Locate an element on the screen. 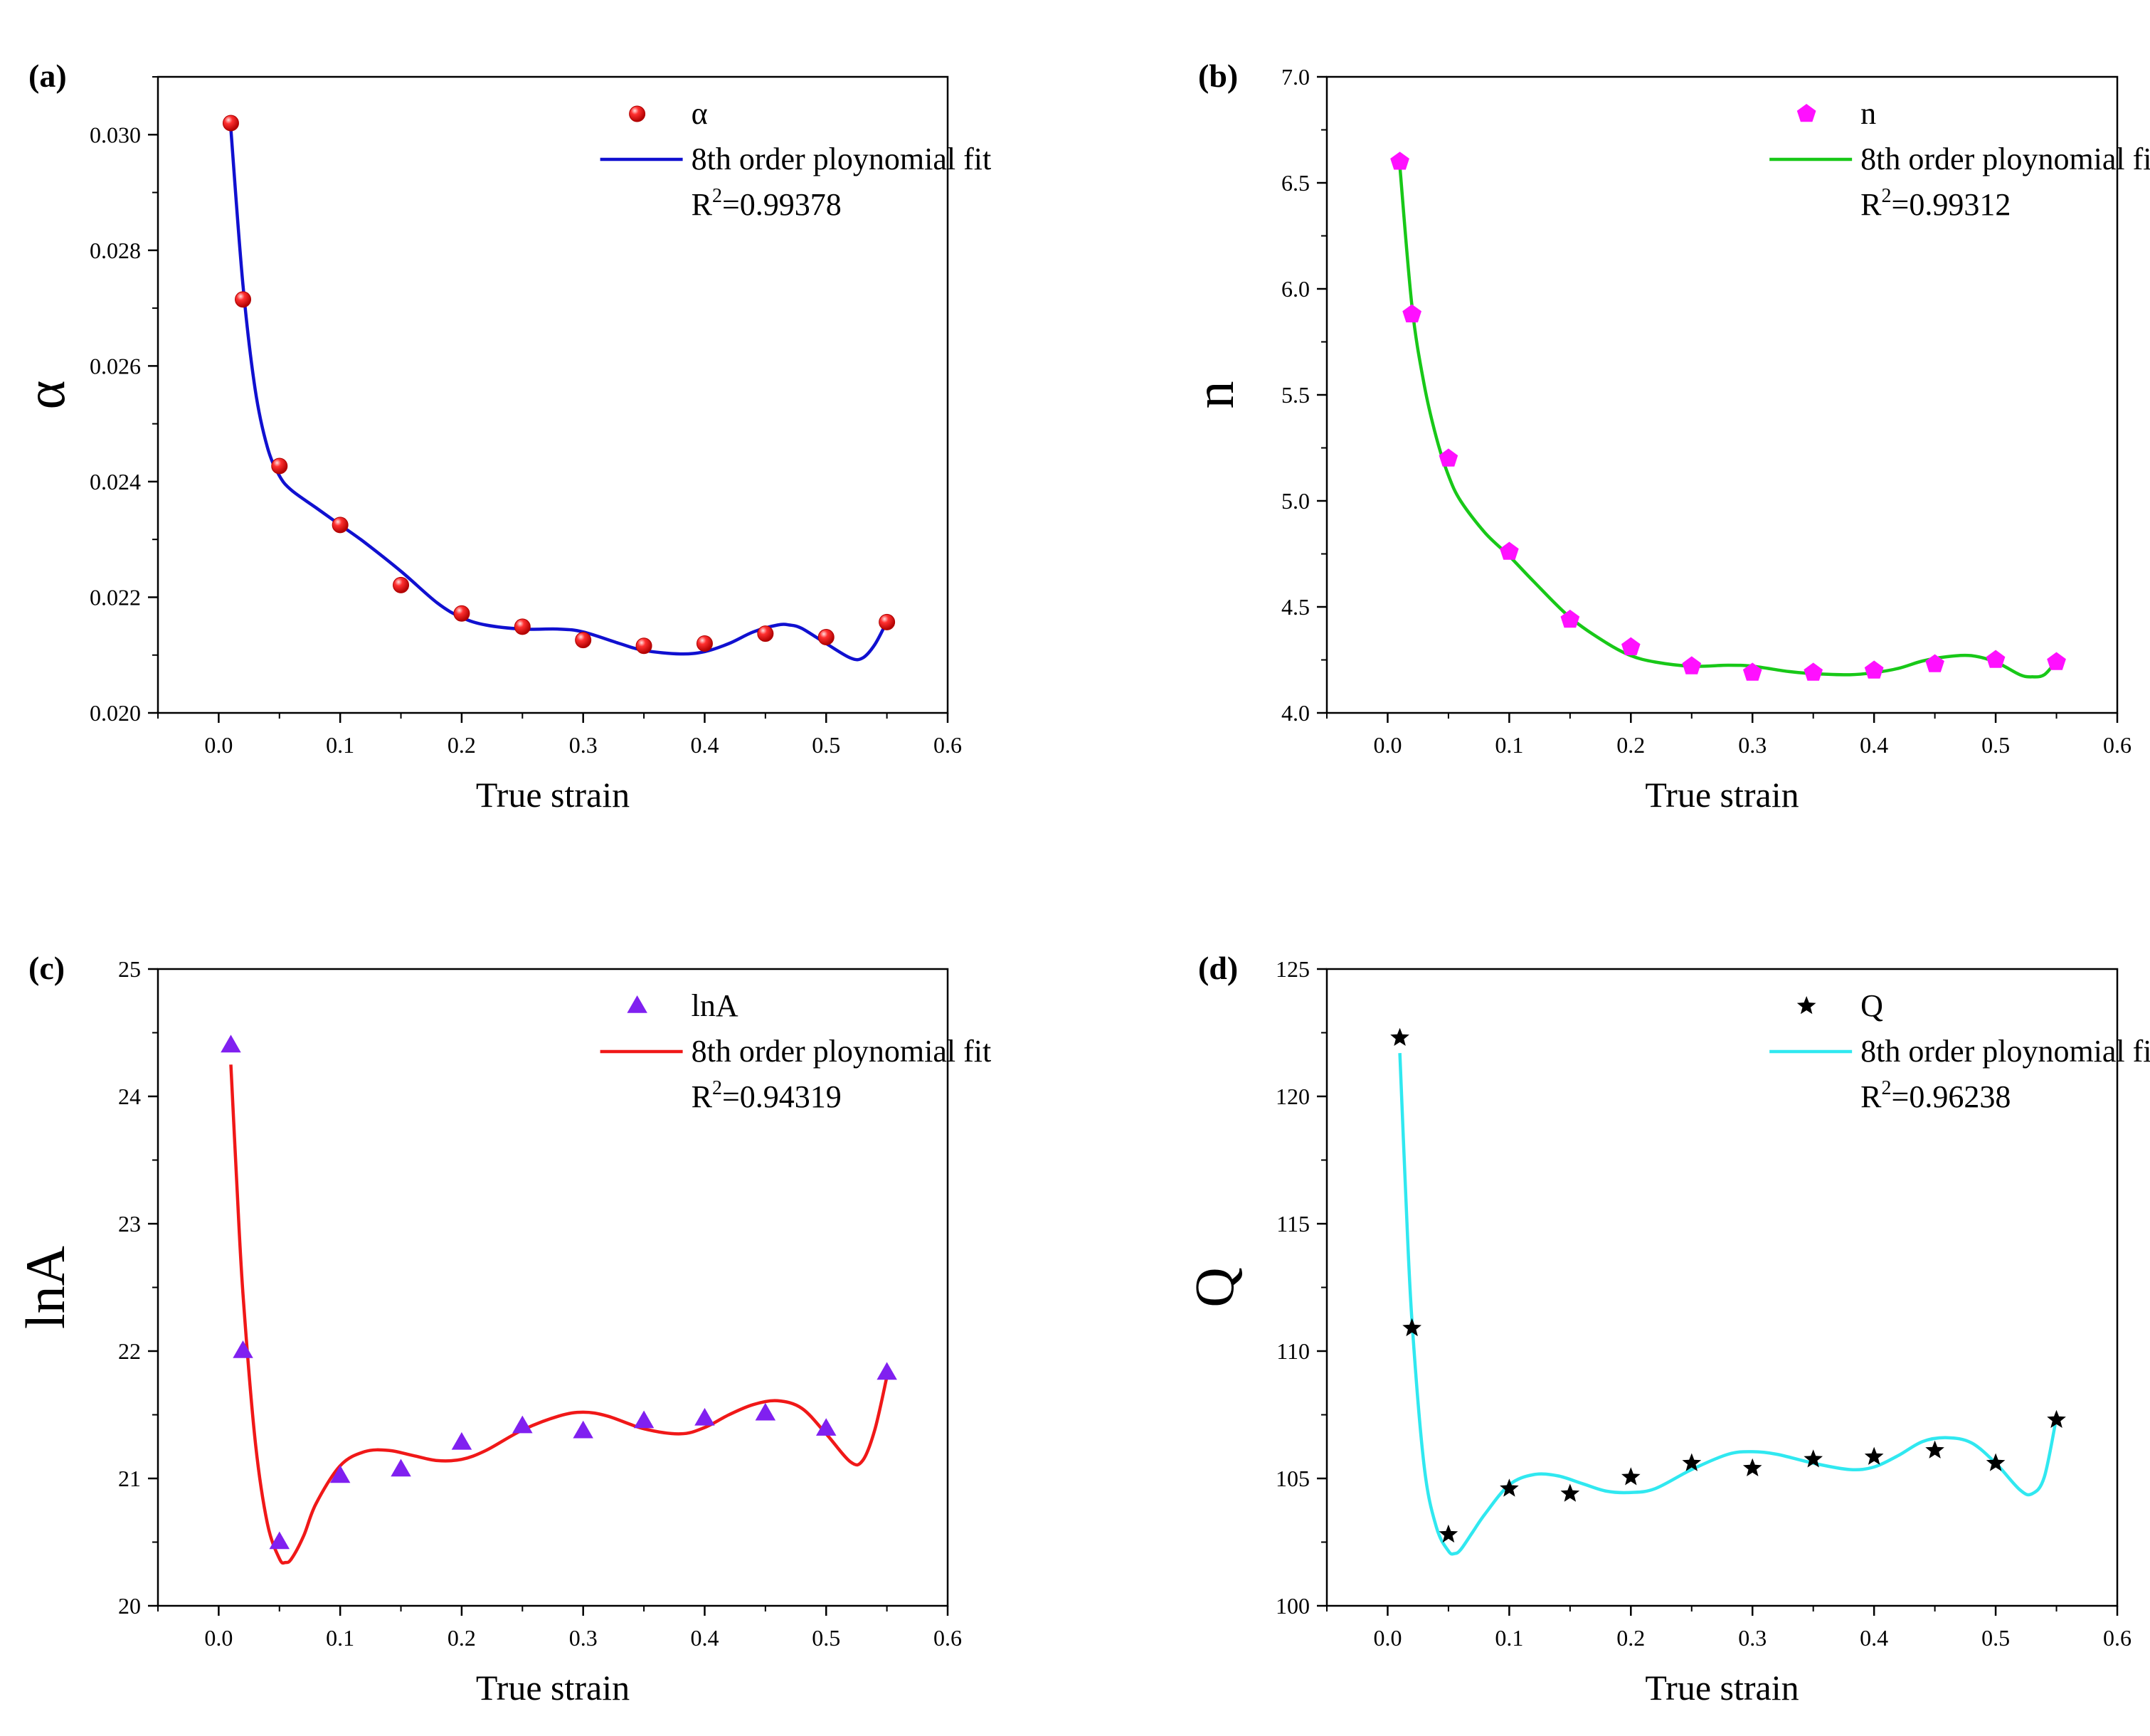 The width and height of the screenshot is (2150, 1736). y-tick-label: 0.024 is located at coordinates (115, 482).